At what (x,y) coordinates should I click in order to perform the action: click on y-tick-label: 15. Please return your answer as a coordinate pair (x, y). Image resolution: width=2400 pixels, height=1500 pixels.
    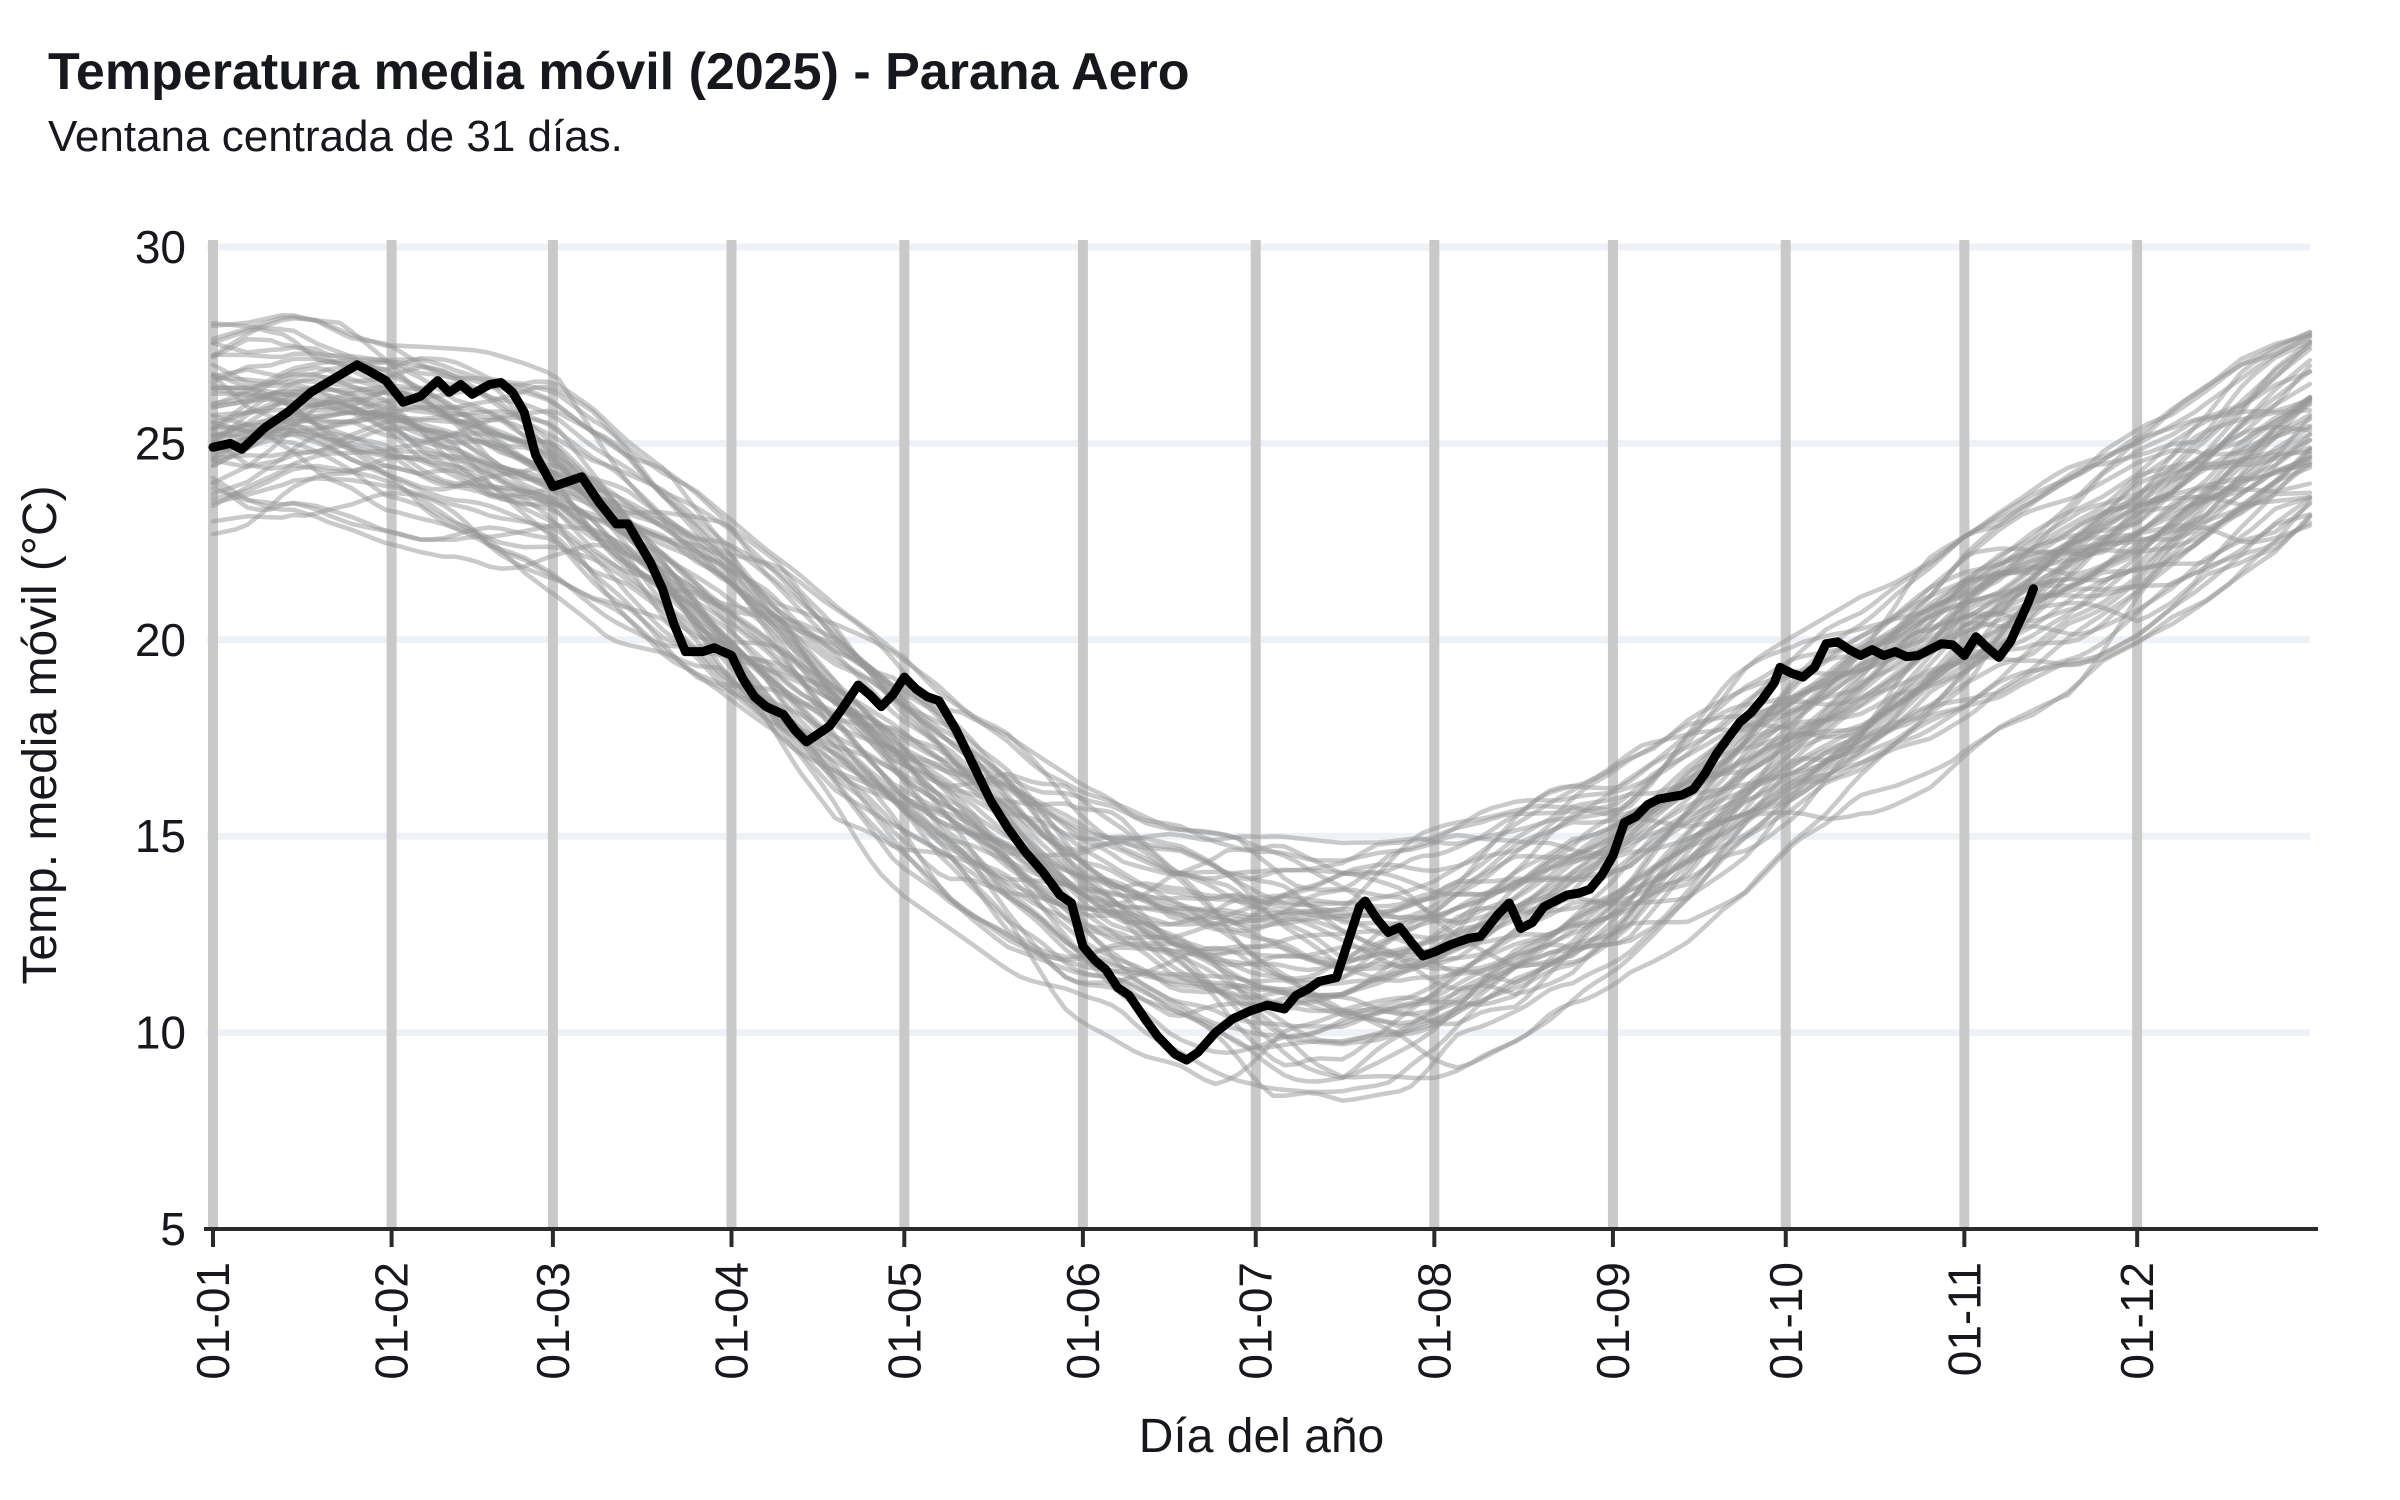
    Looking at the image, I should click on (160, 836).